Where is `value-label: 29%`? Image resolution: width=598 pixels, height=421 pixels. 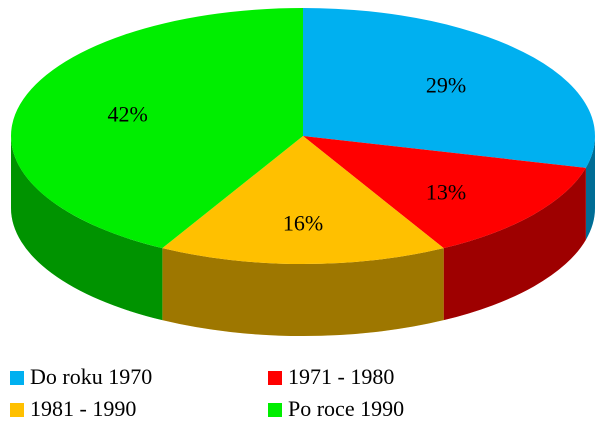 value-label: 29% is located at coordinates (446, 84).